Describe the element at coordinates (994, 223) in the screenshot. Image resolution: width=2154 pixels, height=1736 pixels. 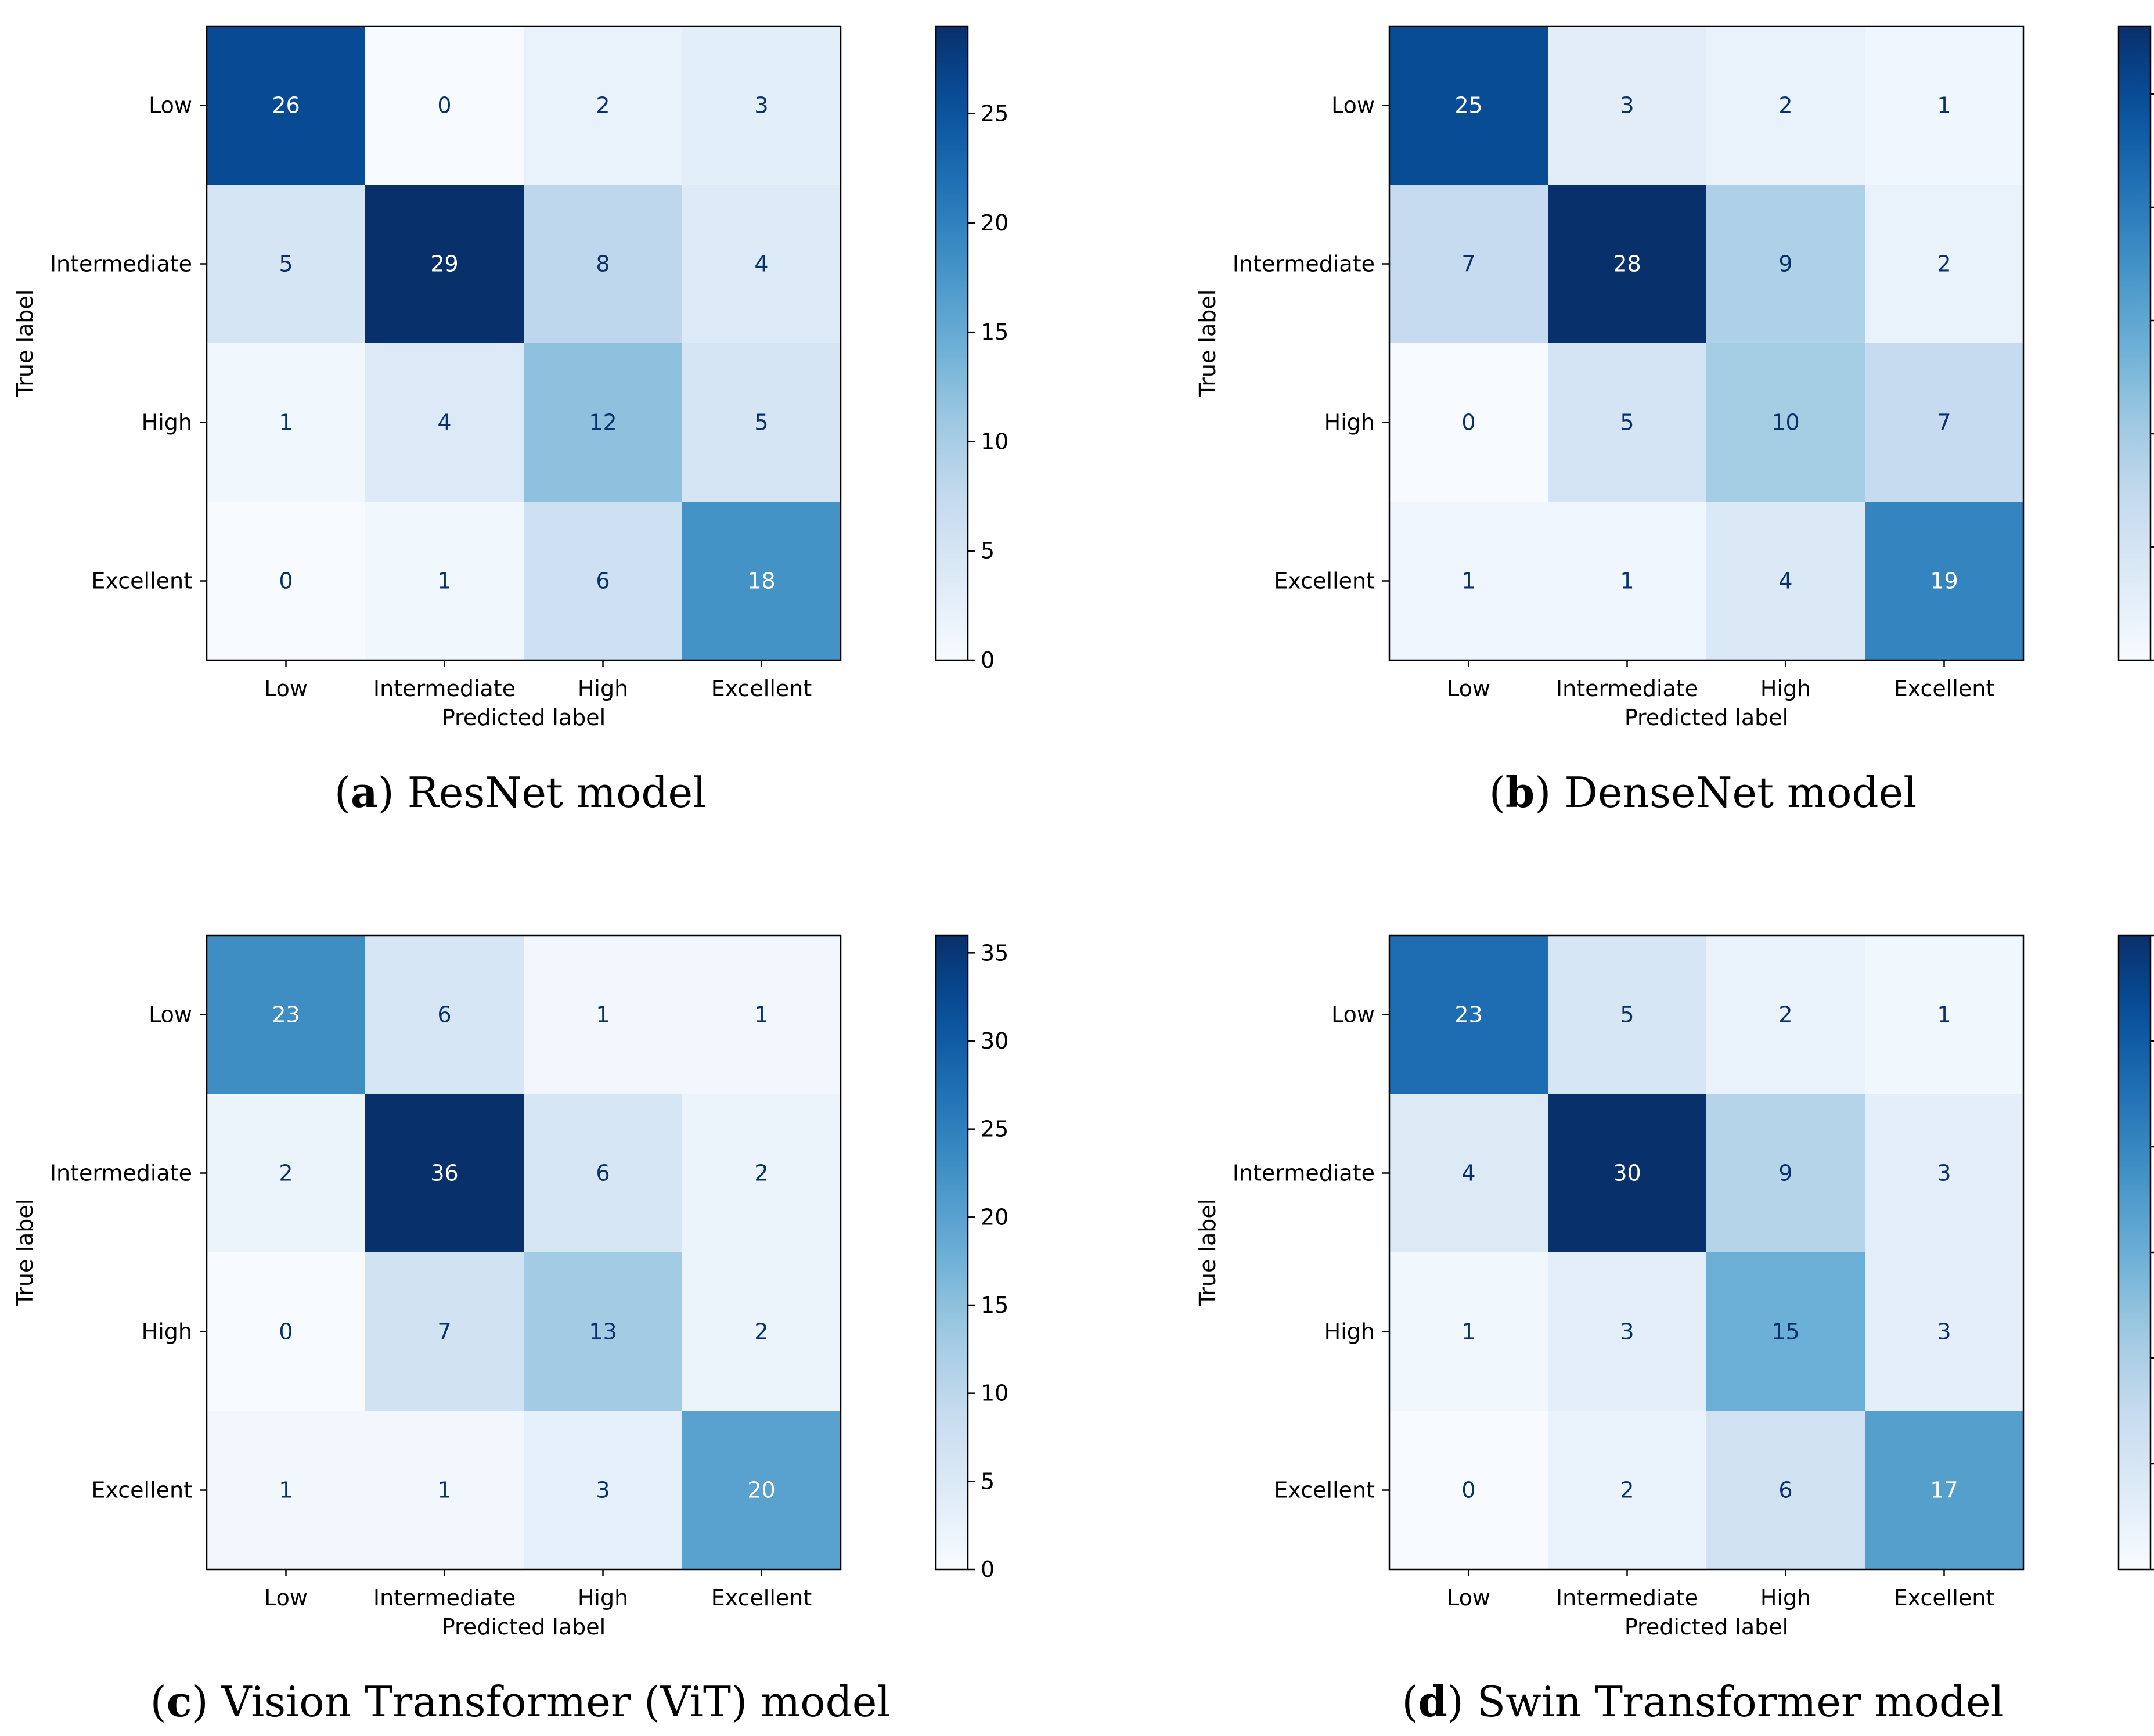
I see `colorbar-tick-label: 20` at that location.